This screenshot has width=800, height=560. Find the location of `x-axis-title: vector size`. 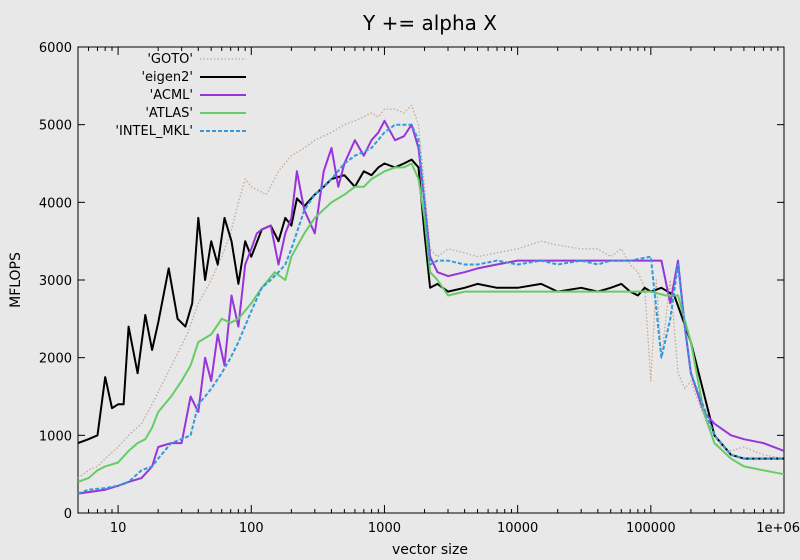

x-axis-title: vector size is located at coordinates (430, 550).